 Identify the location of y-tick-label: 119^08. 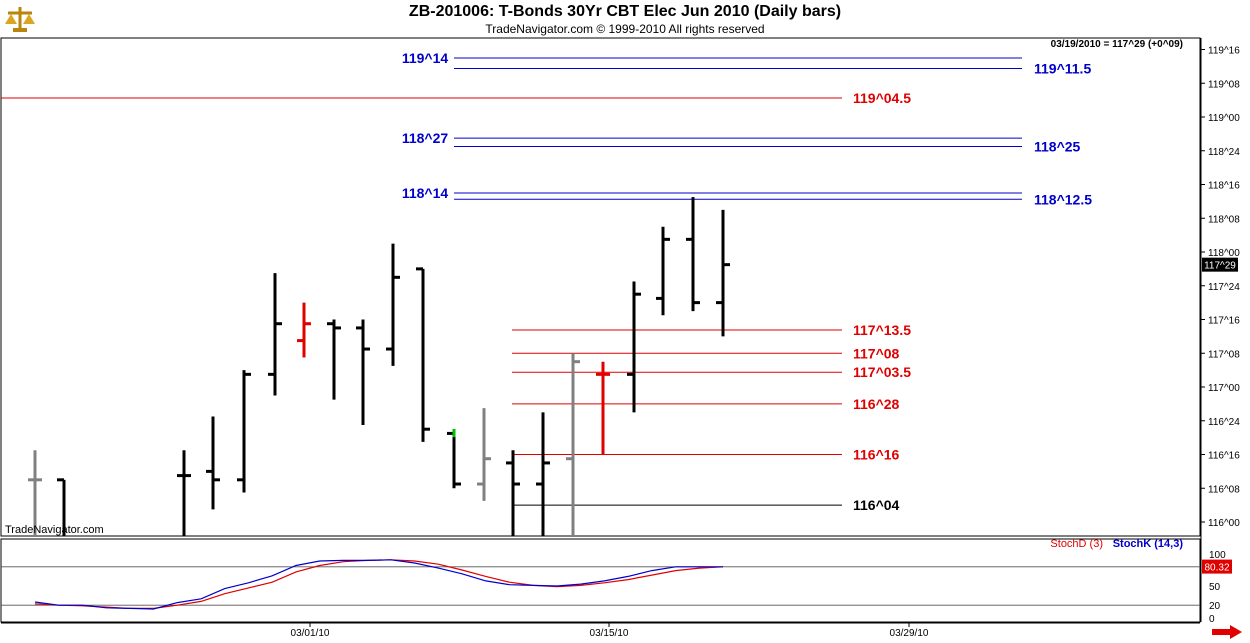
(1224, 84).